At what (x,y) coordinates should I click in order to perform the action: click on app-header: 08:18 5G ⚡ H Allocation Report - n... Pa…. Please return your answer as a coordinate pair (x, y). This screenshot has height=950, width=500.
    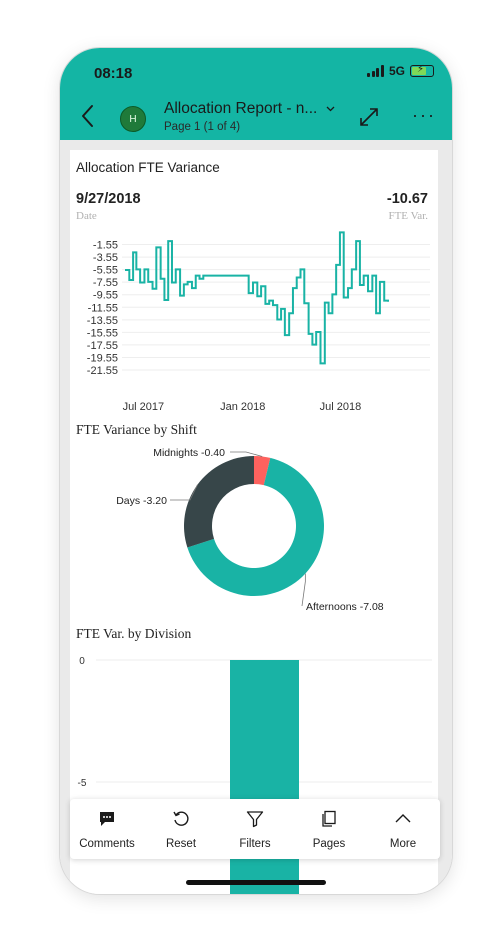
    Looking at the image, I should click on (256, 94).